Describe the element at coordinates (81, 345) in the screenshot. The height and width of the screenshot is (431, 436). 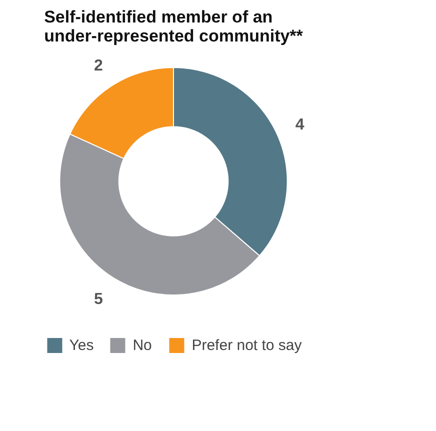
I see `legend-label: Yes` at that location.